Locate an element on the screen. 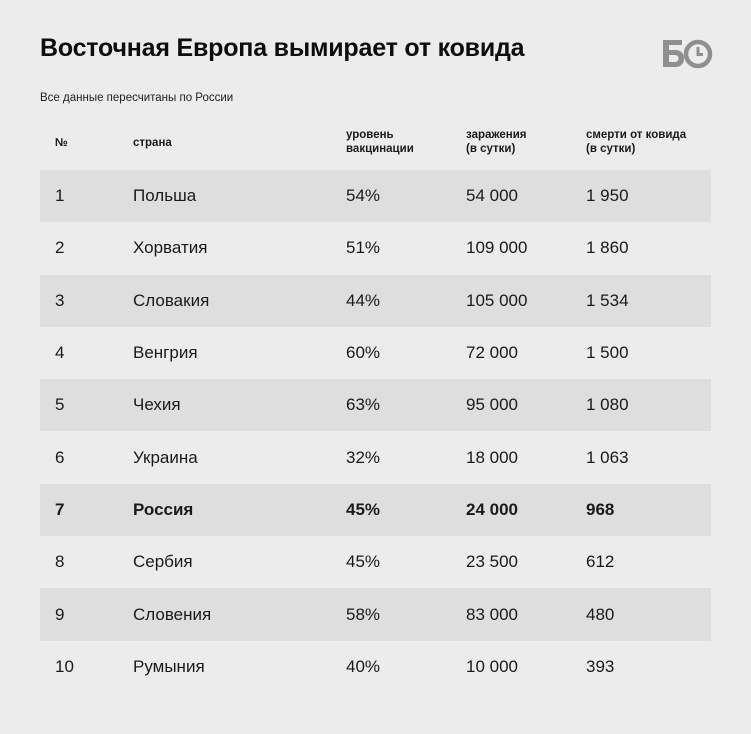 The image size is (751, 734). cell-number: 2 is located at coordinates (60, 248).